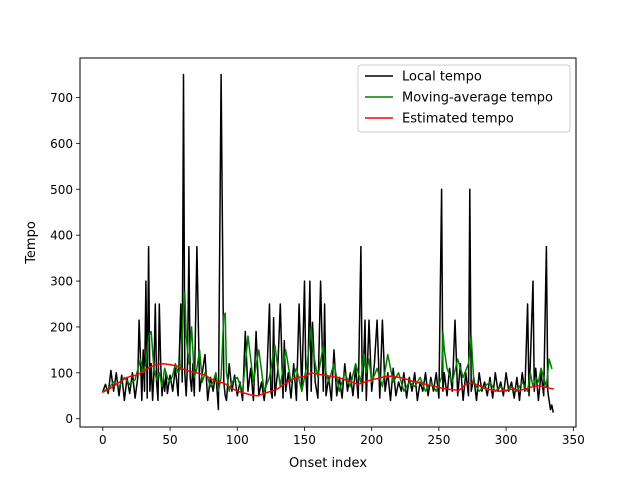 This screenshot has height=484, width=640. What do you see at coordinates (61, 327) in the screenshot?
I see `y-tick-label: 200` at bounding box center [61, 327].